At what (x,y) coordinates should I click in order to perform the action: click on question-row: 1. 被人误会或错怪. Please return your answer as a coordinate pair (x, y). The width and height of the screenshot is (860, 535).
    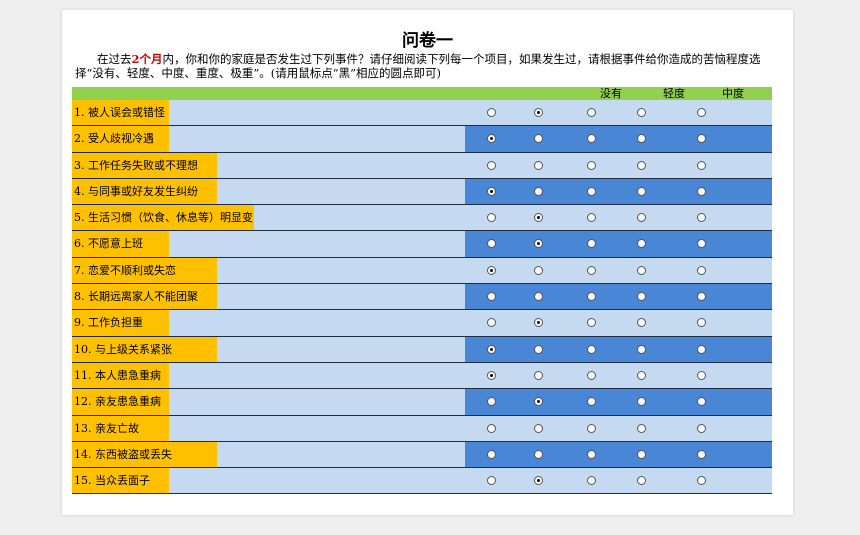
    Looking at the image, I should click on (422, 113).